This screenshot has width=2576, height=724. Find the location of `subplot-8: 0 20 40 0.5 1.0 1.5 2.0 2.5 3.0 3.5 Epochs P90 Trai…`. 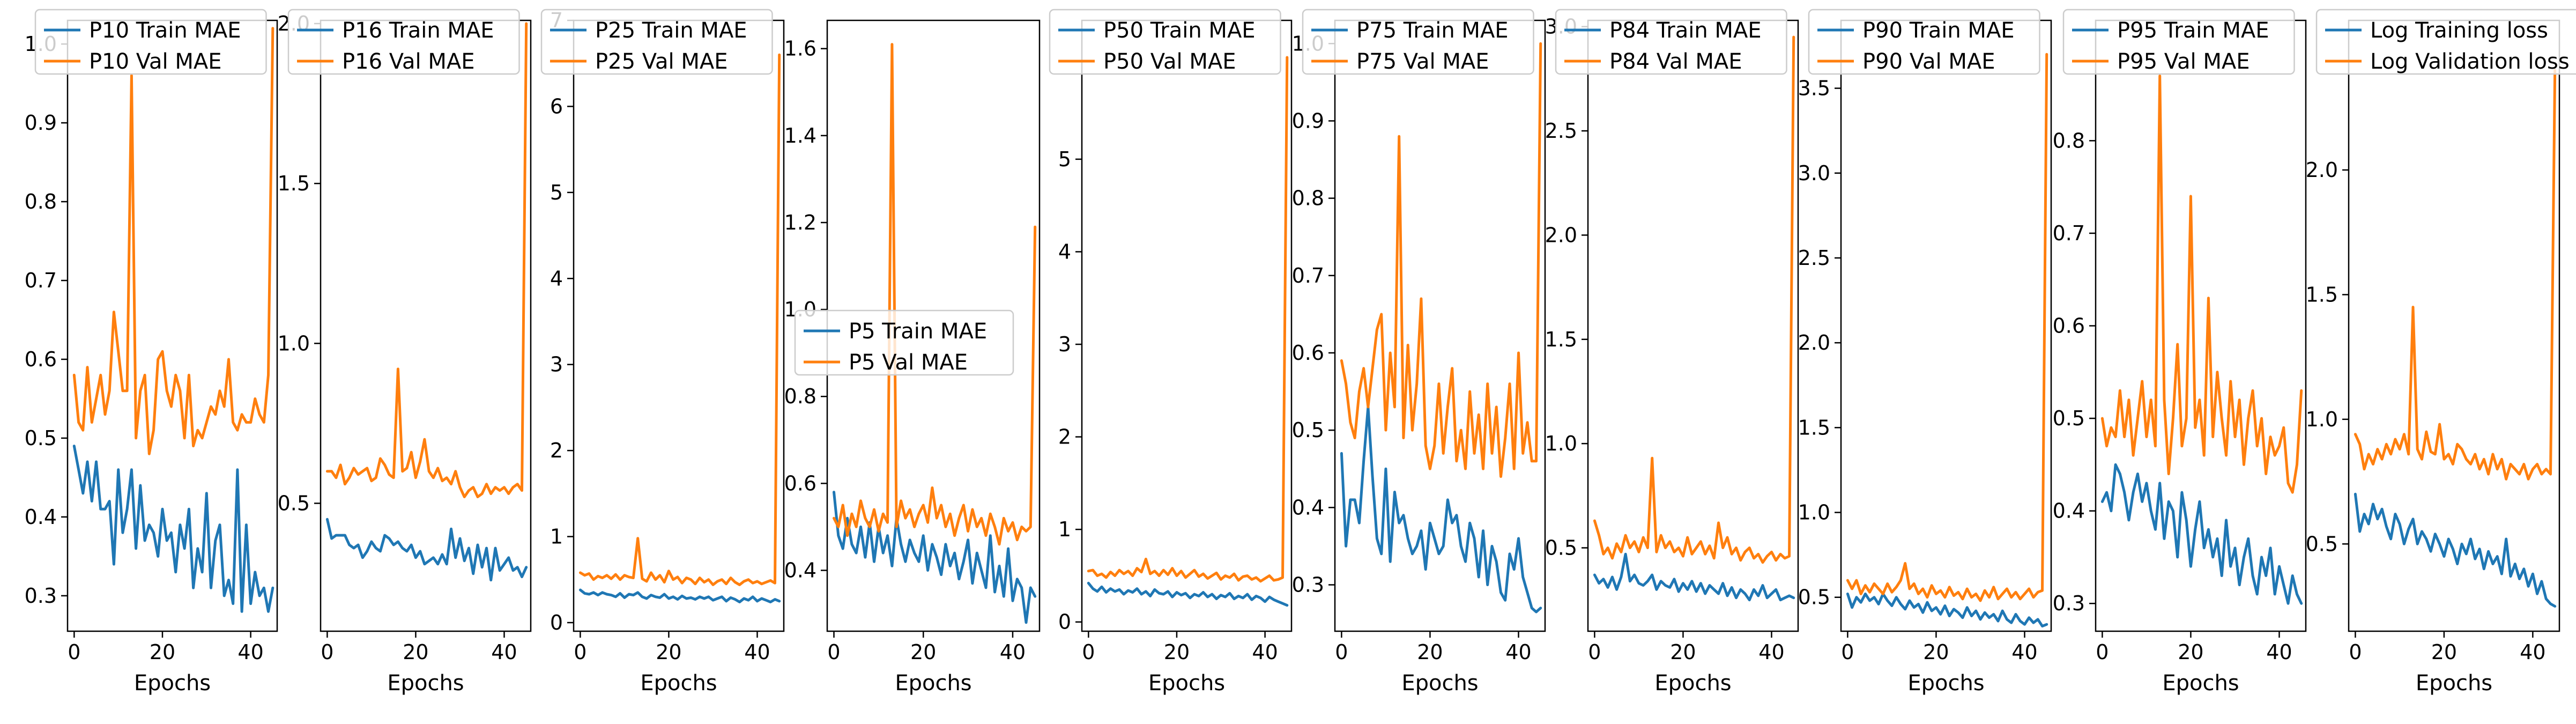

subplot-8: 0 20 40 0.5 1.0 1.5 2.0 2.5 3.0 3.5 Epochs P90 Trai… is located at coordinates (1925, 352).